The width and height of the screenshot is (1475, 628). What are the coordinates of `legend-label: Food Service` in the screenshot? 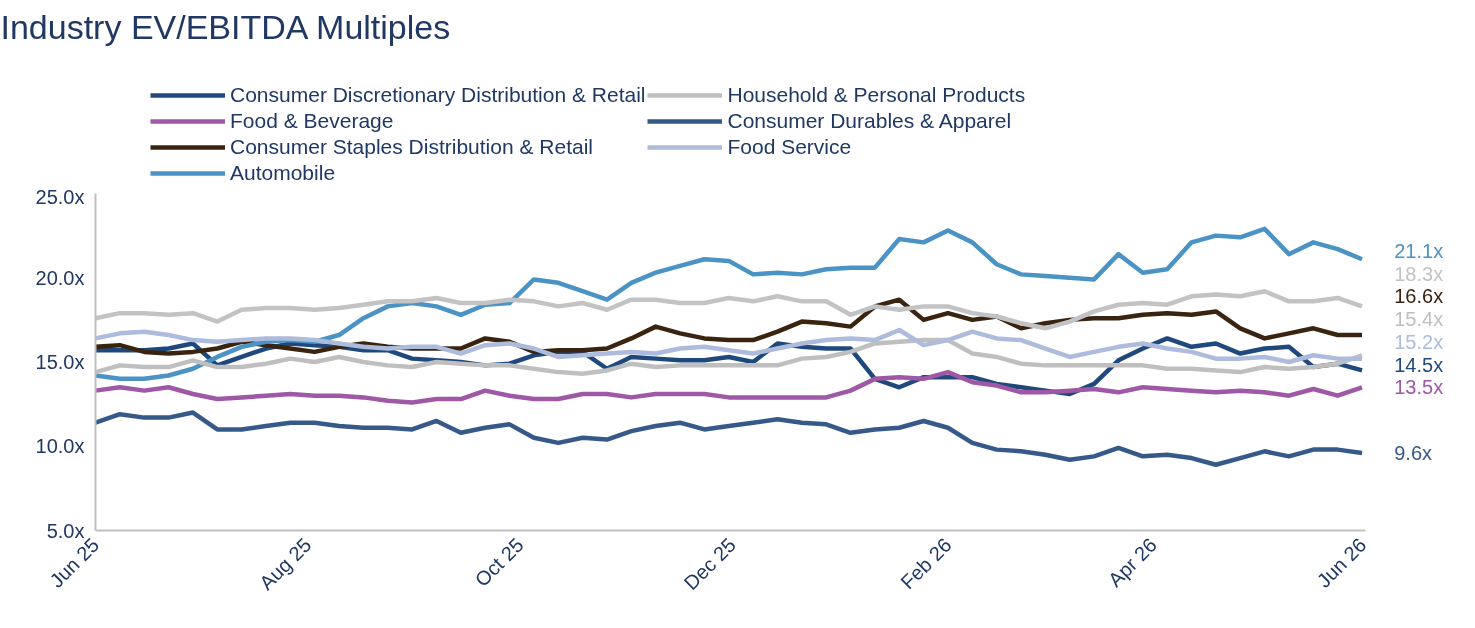 It's located at (789, 147).